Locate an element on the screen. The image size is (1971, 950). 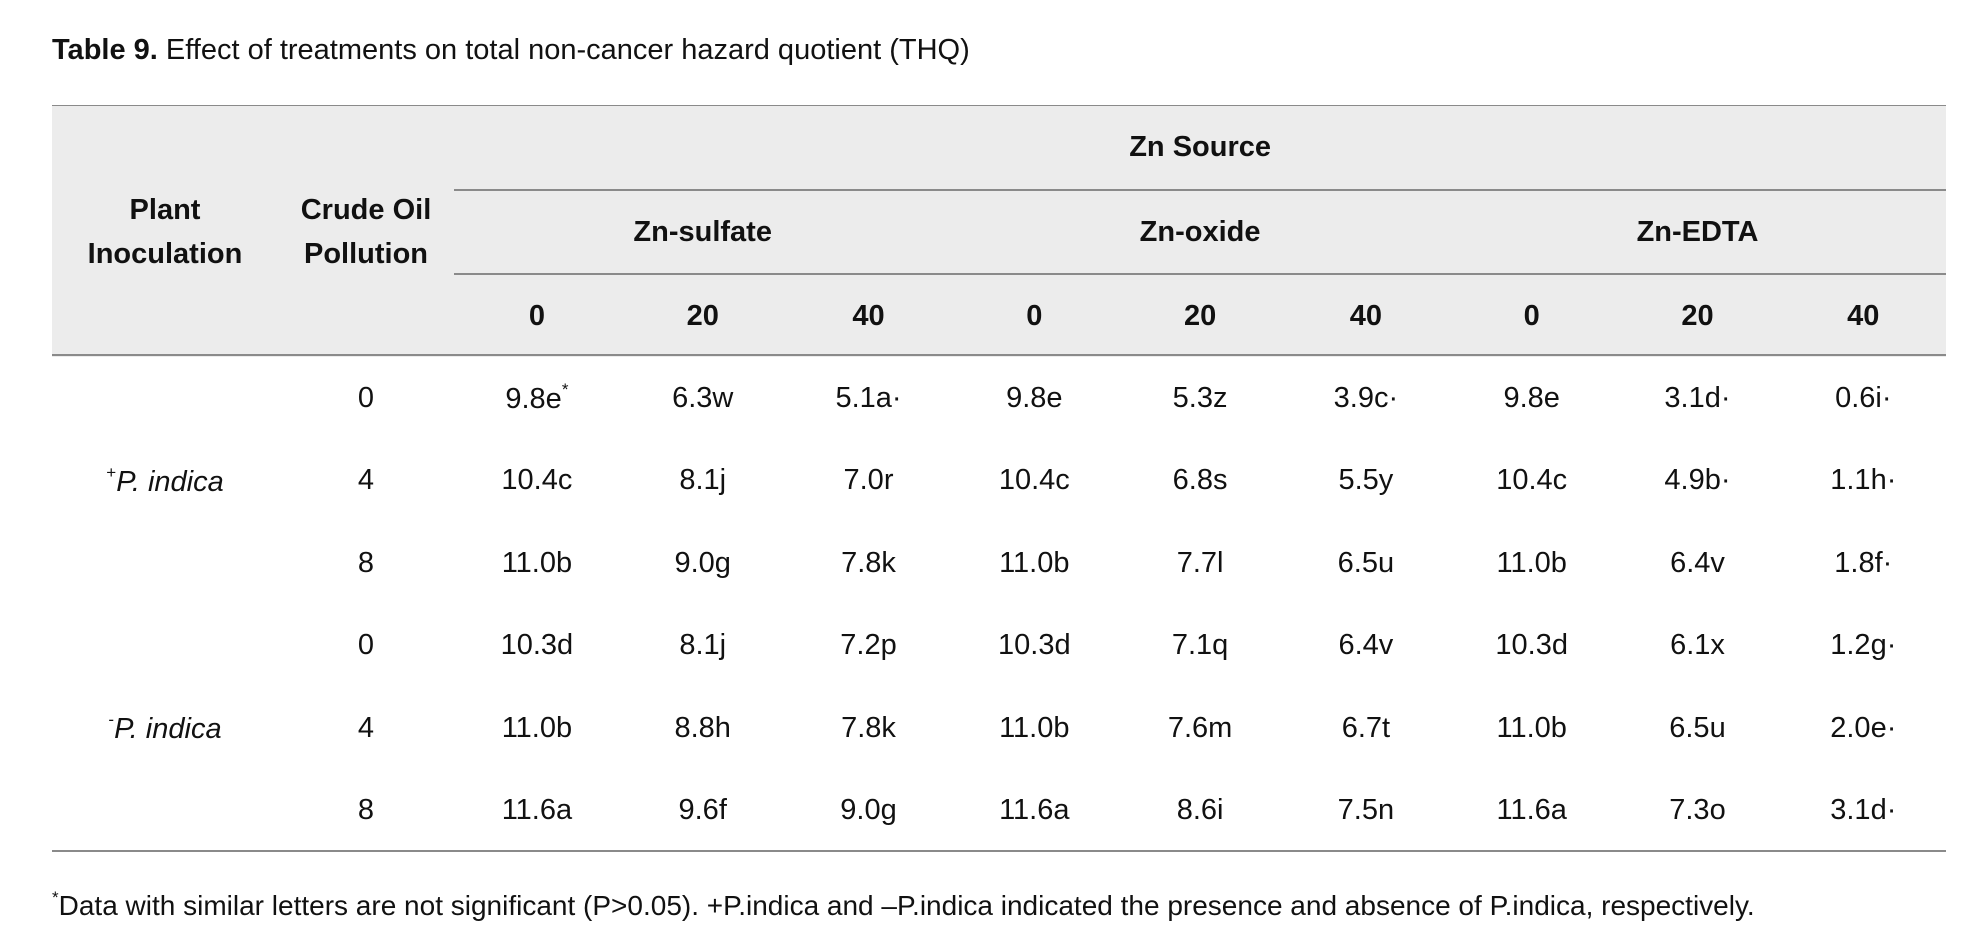
thq-value-cell: 8.8h is located at coordinates (703, 728).